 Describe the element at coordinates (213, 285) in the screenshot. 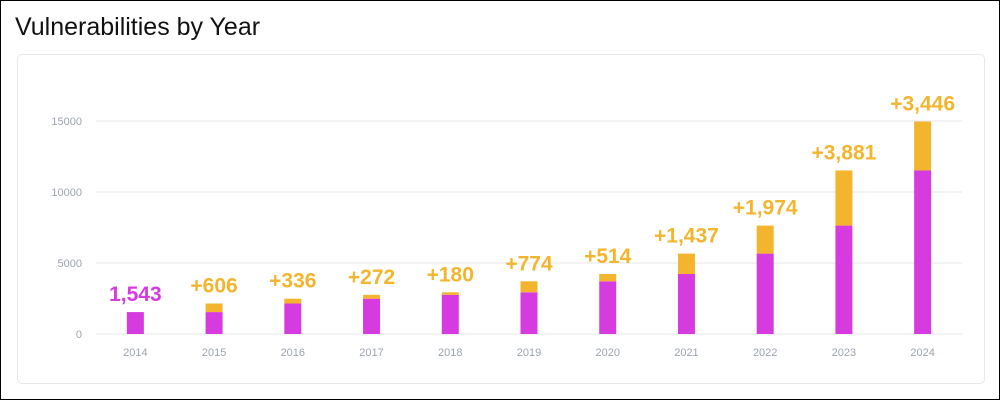

I see `bar-data-label: +606` at that location.